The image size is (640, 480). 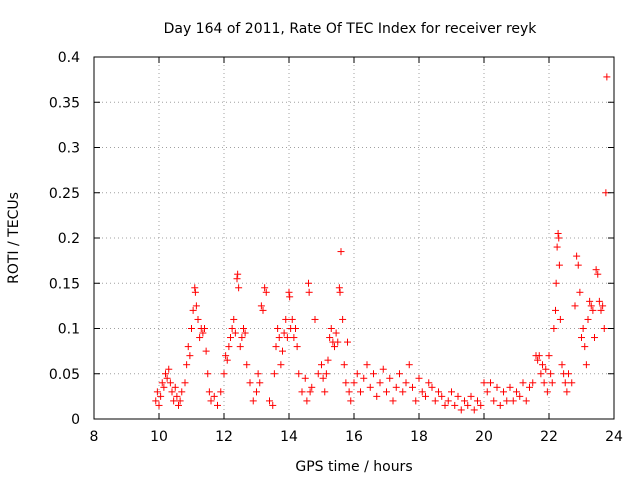 I want to click on y-tick-label: 0.05, so click(x=64, y=375).